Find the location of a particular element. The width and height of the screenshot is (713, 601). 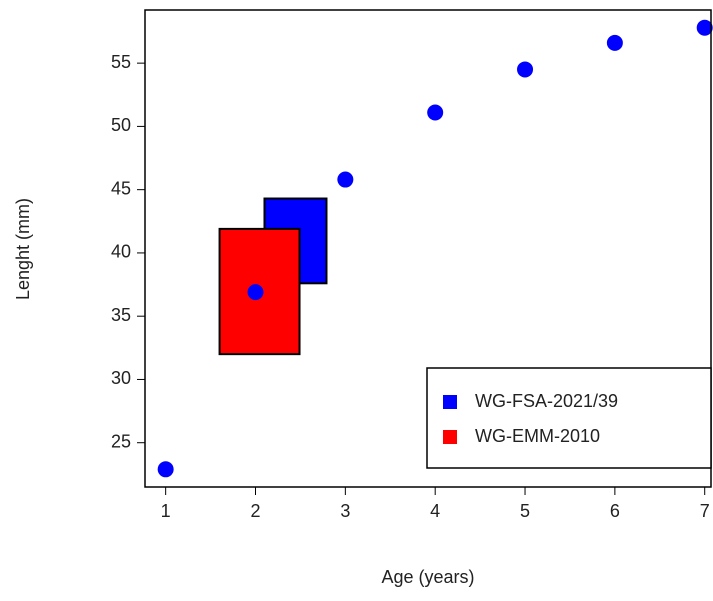

legend-box is located at coordinates (569, 418).